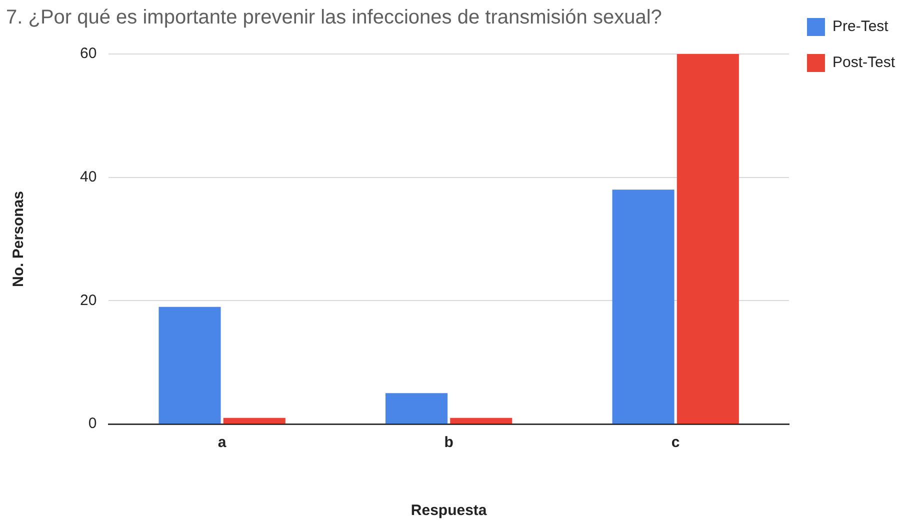  I want to click on x-tick-label: a, so click(222, 443).